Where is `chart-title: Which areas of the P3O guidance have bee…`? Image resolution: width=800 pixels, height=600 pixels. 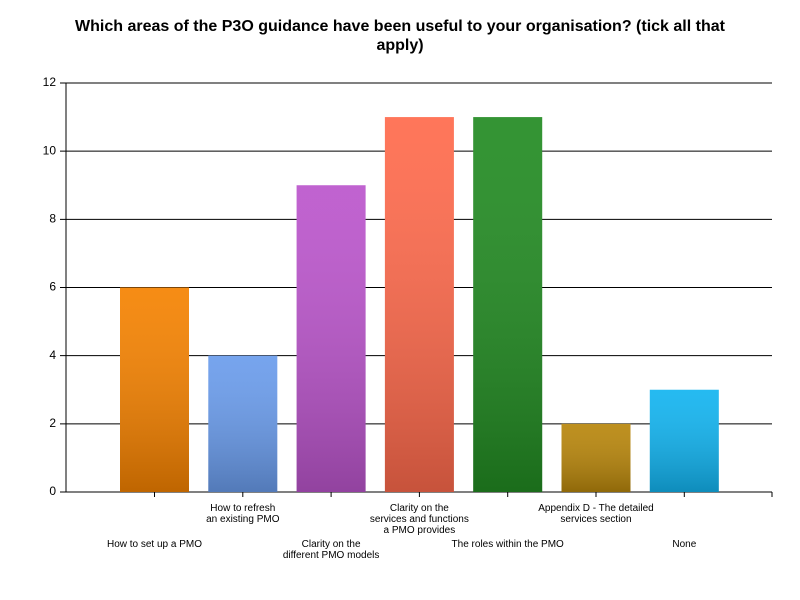 chart-title: Which areas of the P3O guidance have bee… is located at coordinates (400, 36).